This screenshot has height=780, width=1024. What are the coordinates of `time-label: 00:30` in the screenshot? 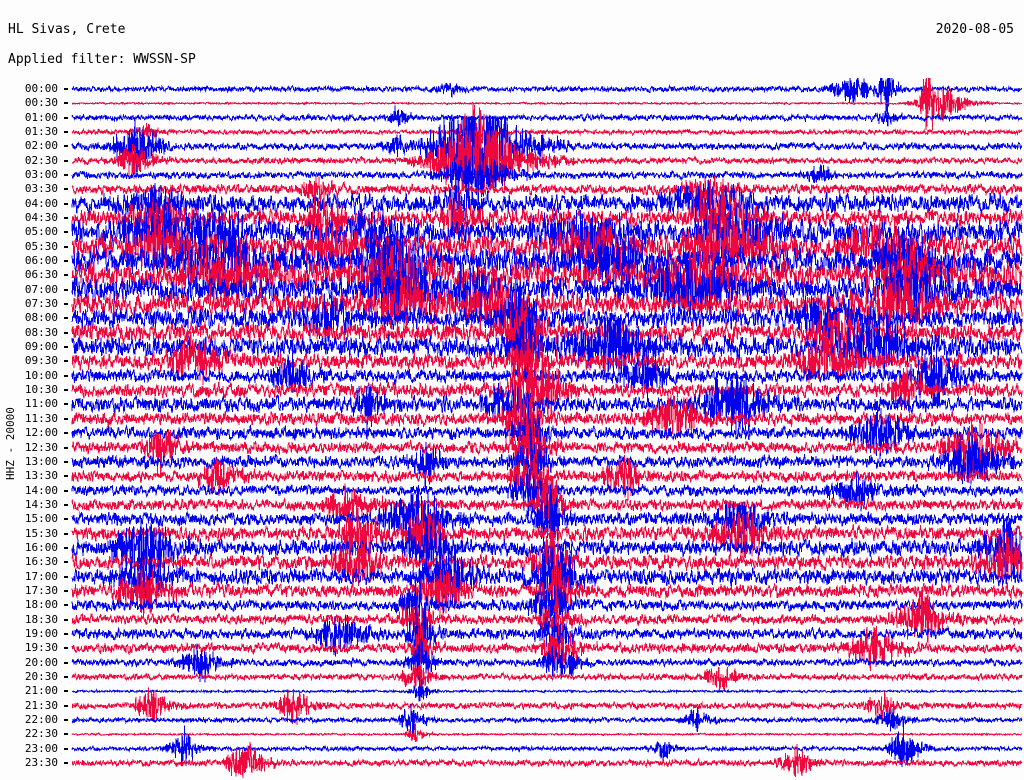 It's located at (41, 103).